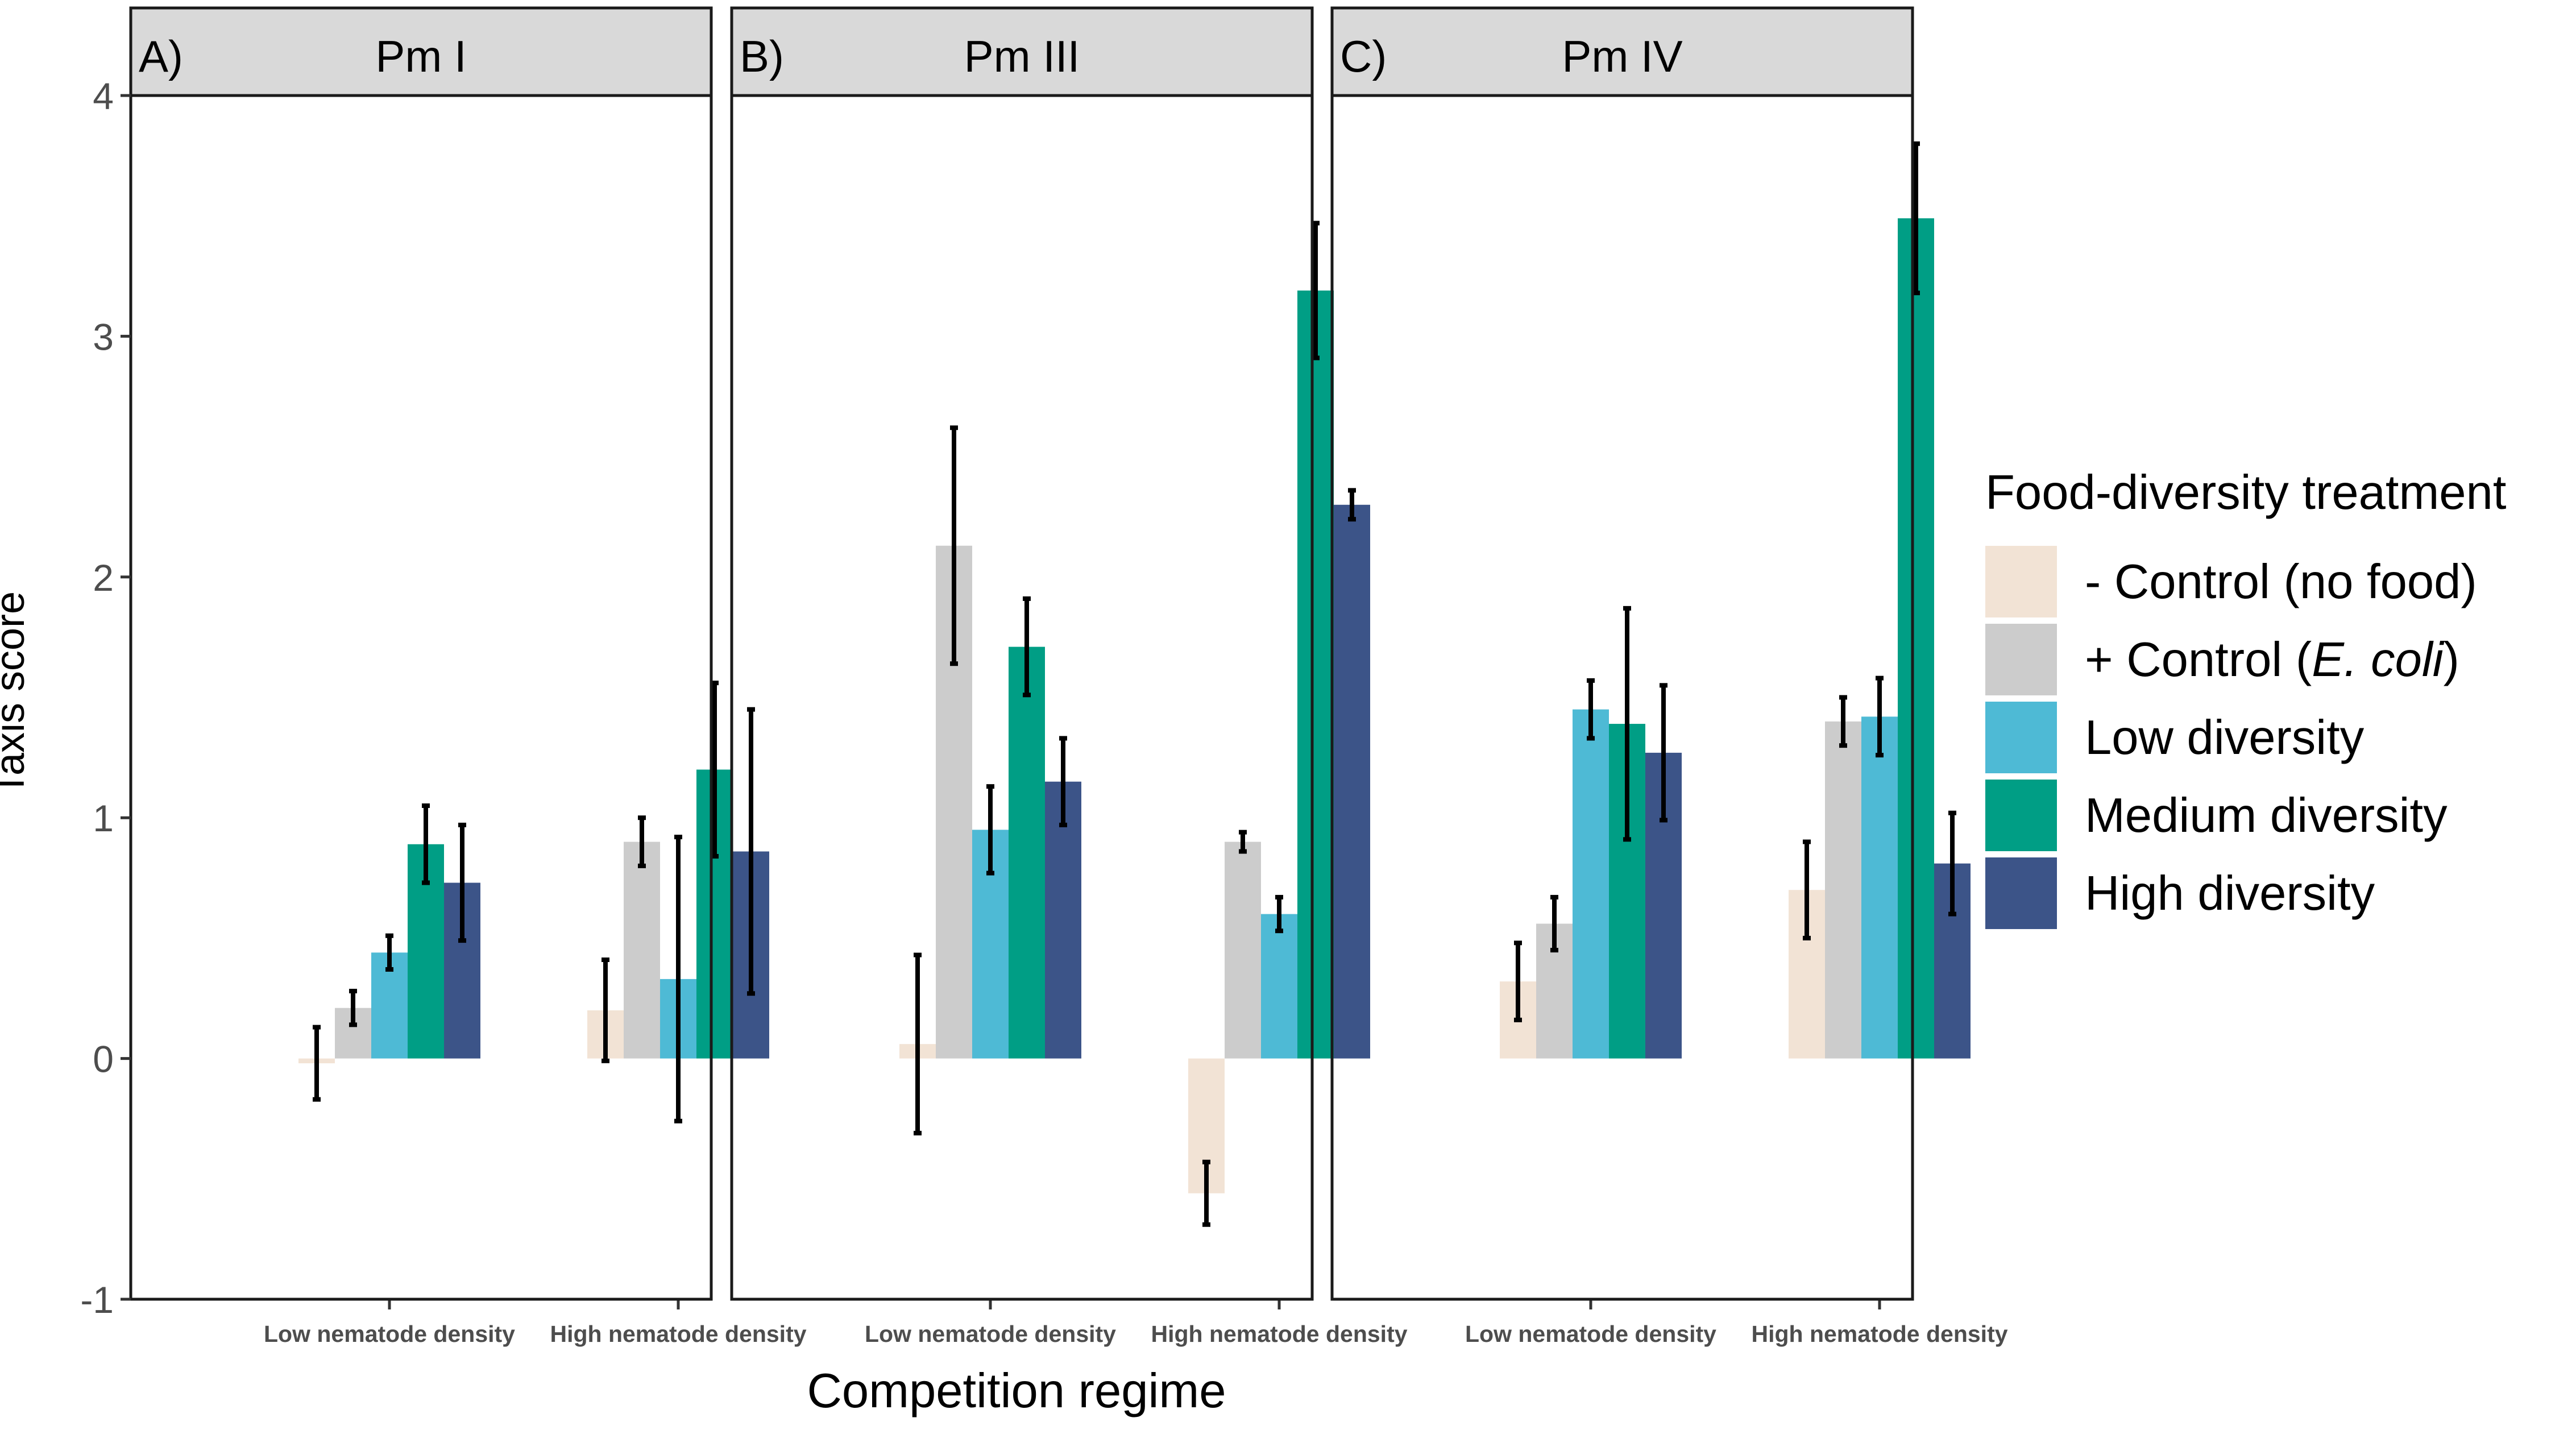 This screenshot has width=2576, height=1430. I want to click on legend-label: Low diversity, so click(2225, 738).